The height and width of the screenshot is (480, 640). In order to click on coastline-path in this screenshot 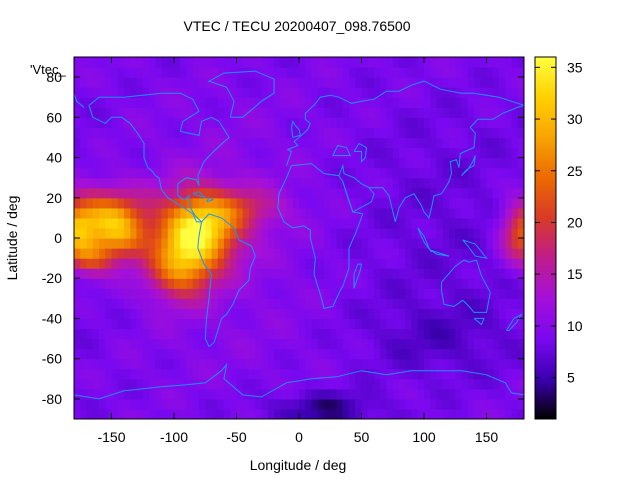, I will do `click(440, 253)`.